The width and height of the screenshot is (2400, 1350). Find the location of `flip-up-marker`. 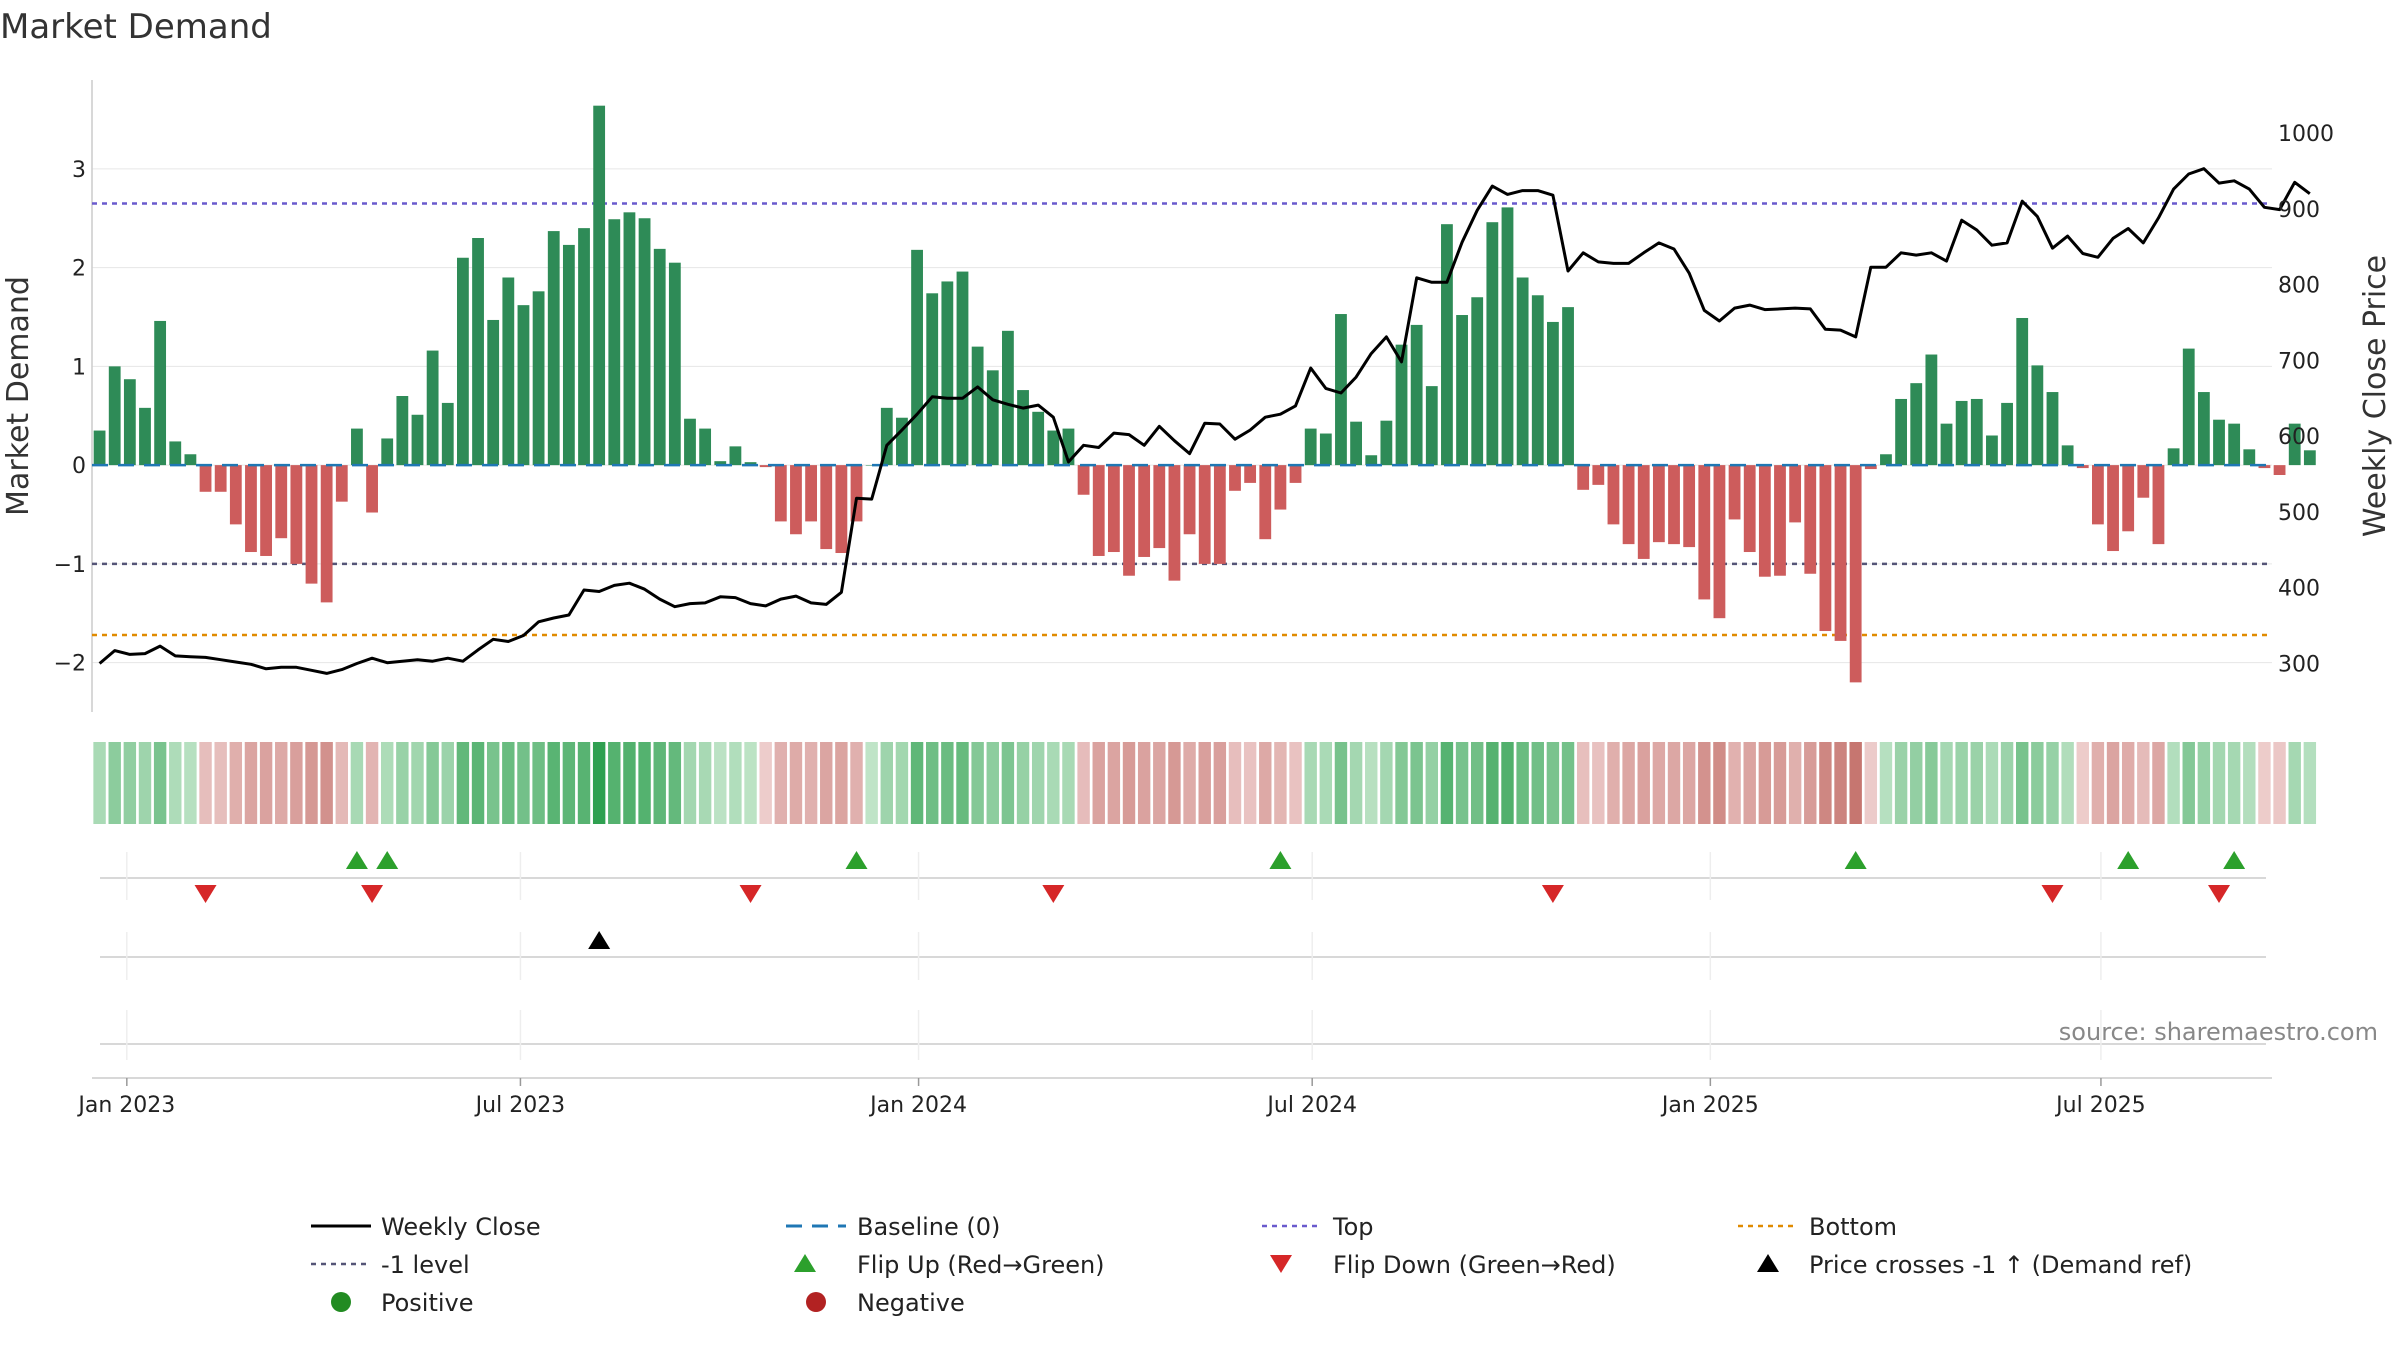

flip-up-marker is located at coordinates (1280, 860).